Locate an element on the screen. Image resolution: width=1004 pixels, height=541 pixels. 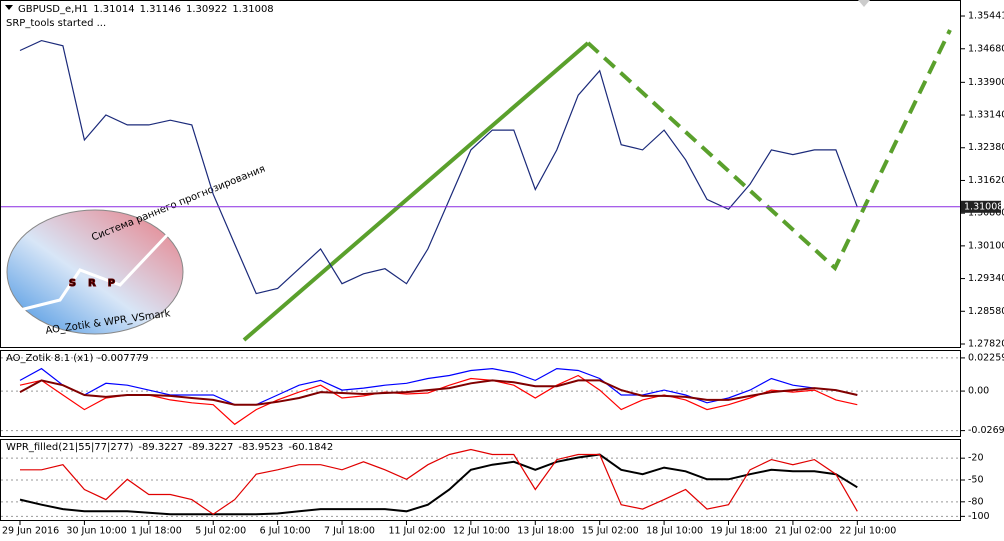
indicator-title: AO_Zotik 8.1 (x1) -0.007779 is located at coordinates (77, 358).